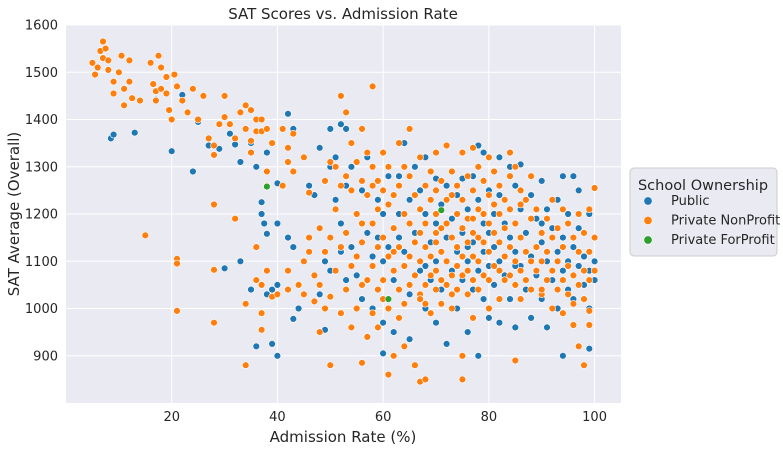  Describe the element at coordinates (41, 120) in the screenshot. I see `y-tick-label: 1400` at that location.